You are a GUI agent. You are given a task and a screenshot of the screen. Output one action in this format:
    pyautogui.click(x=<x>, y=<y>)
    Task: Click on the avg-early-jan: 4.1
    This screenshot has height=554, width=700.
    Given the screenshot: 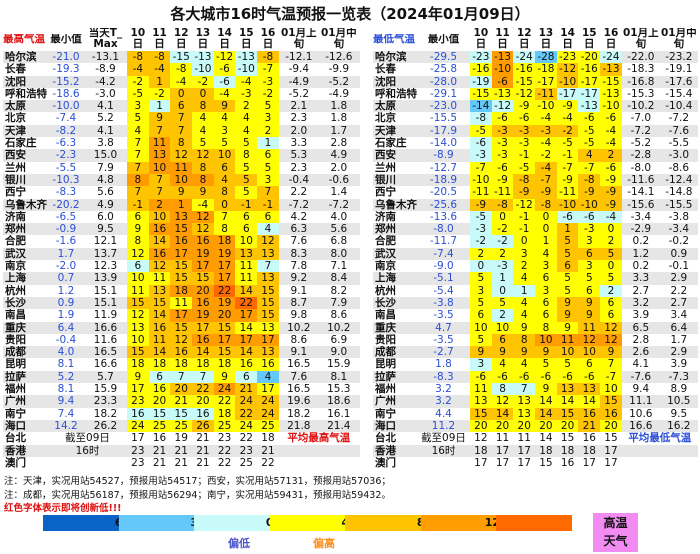 What is the action you would take?
    pyautogui.click(x=641, y=364)
    